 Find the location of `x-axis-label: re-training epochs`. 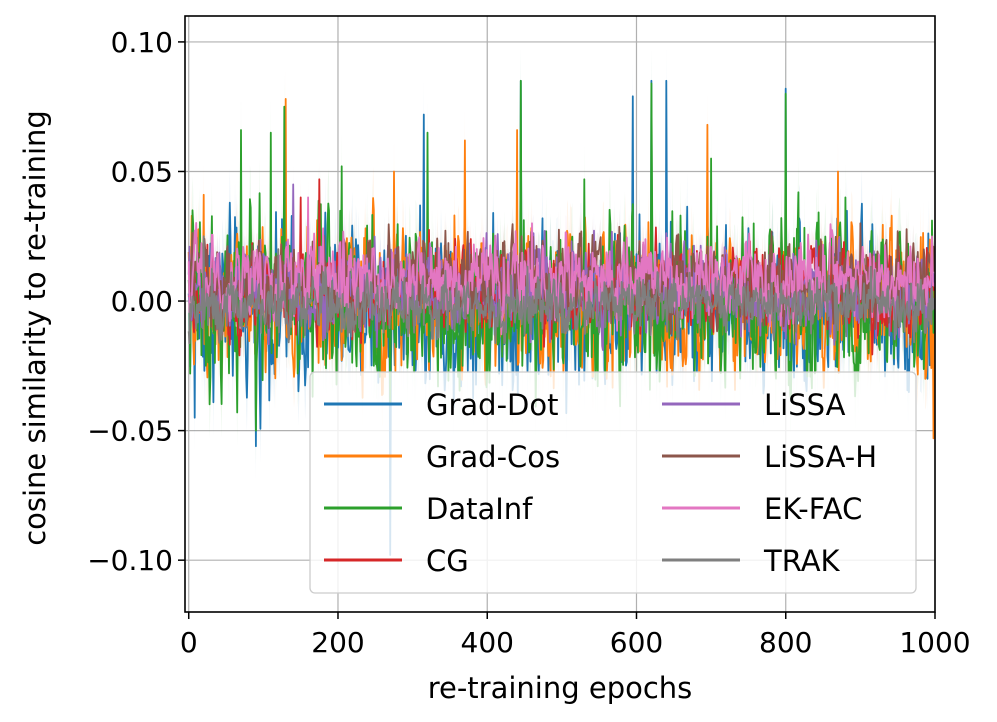

x-axis-label: re-training epochs is located at coordinates (560, 688).